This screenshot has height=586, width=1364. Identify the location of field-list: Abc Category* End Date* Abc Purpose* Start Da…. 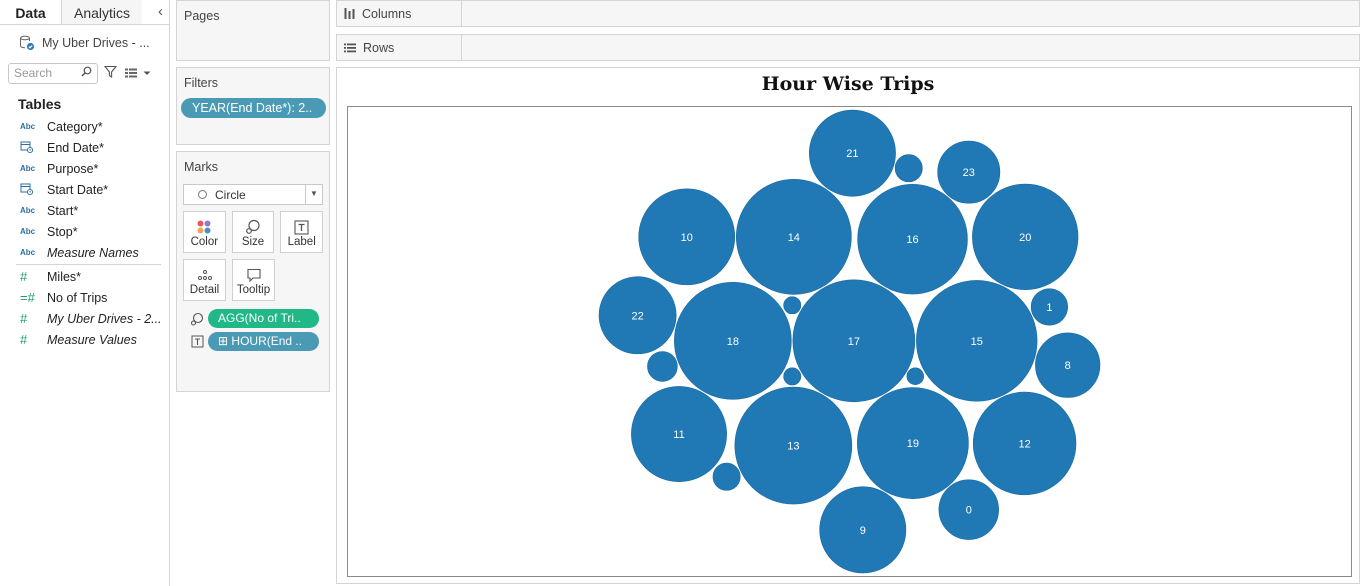
(84, 233).